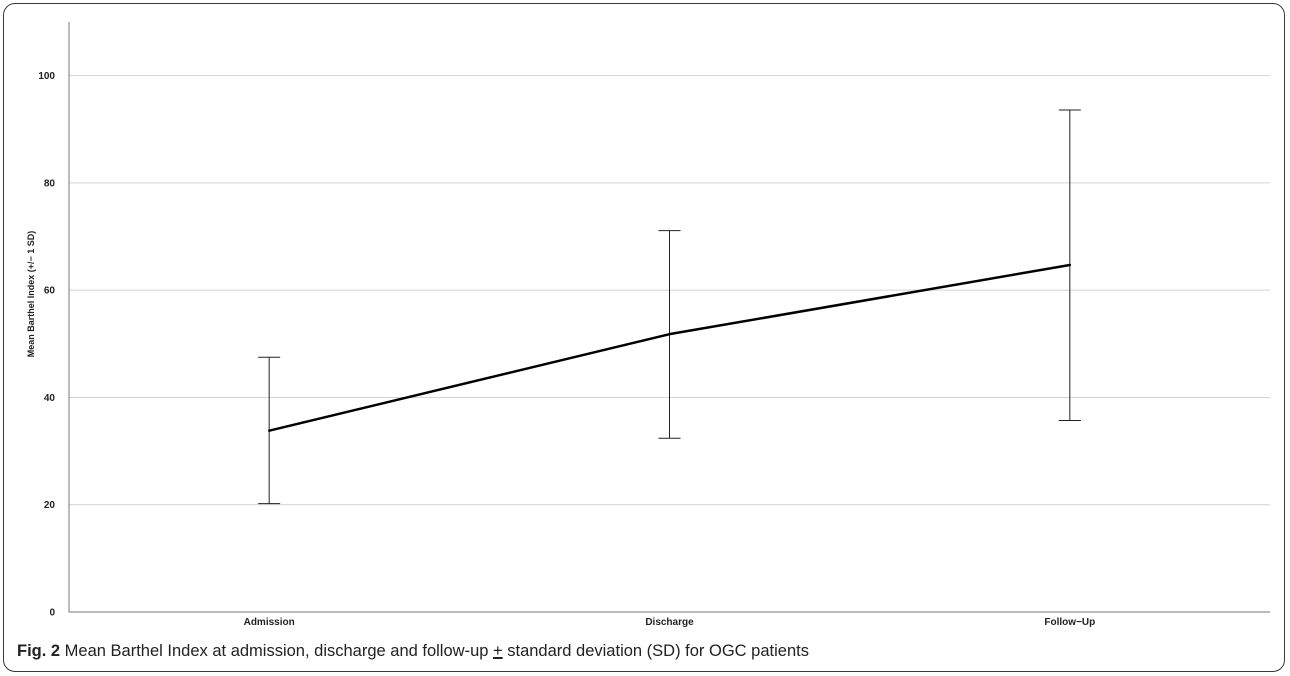 Image resolution: width=1290 pixels, height=676 pixels. Describe the element at coordinates (50, 505) in the screenshot. I see `y-tick-label: 20` at that location.